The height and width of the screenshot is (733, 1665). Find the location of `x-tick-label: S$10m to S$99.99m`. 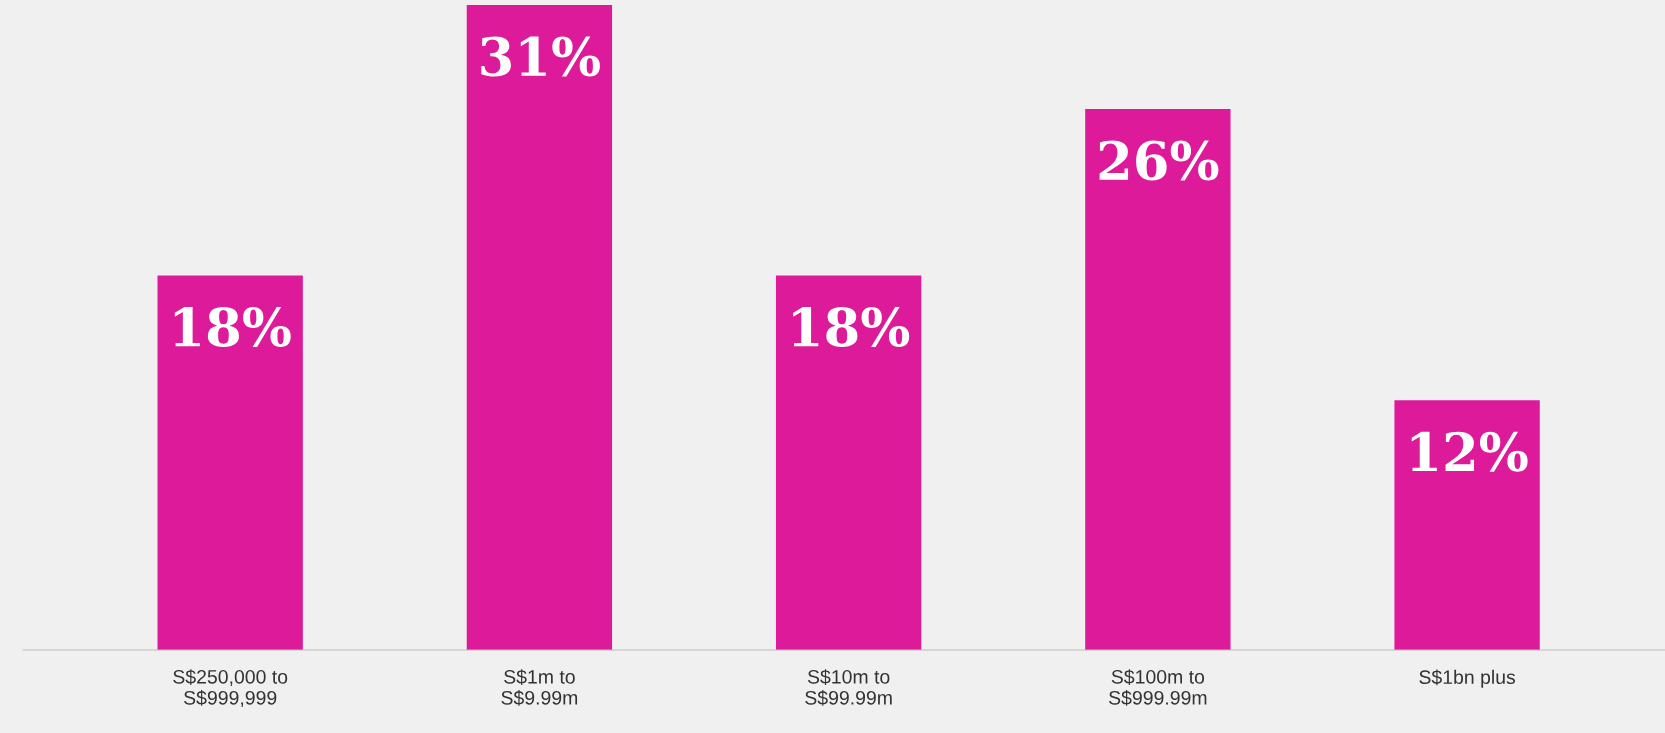

x-tick-label: S$10m to S$99.99m is located at coordinates (848, 687).